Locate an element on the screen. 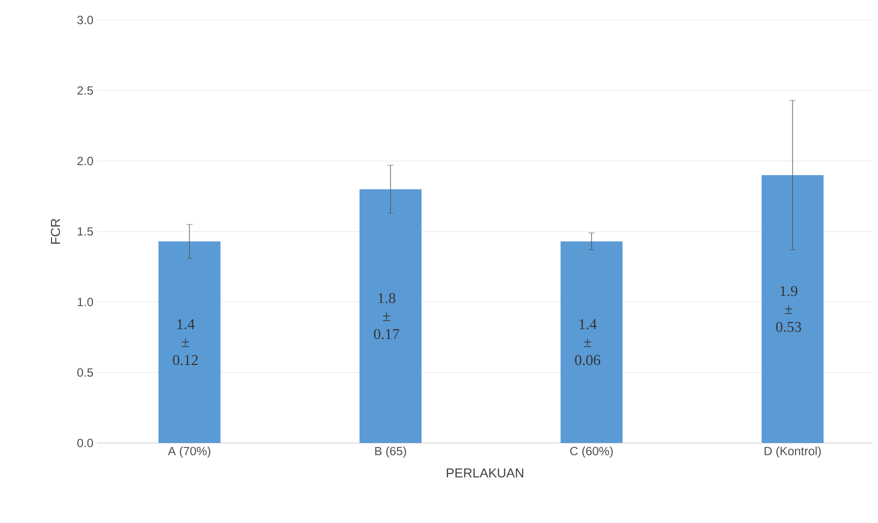  y-tick-label: 2.0 is located at coordinates (85, 161).